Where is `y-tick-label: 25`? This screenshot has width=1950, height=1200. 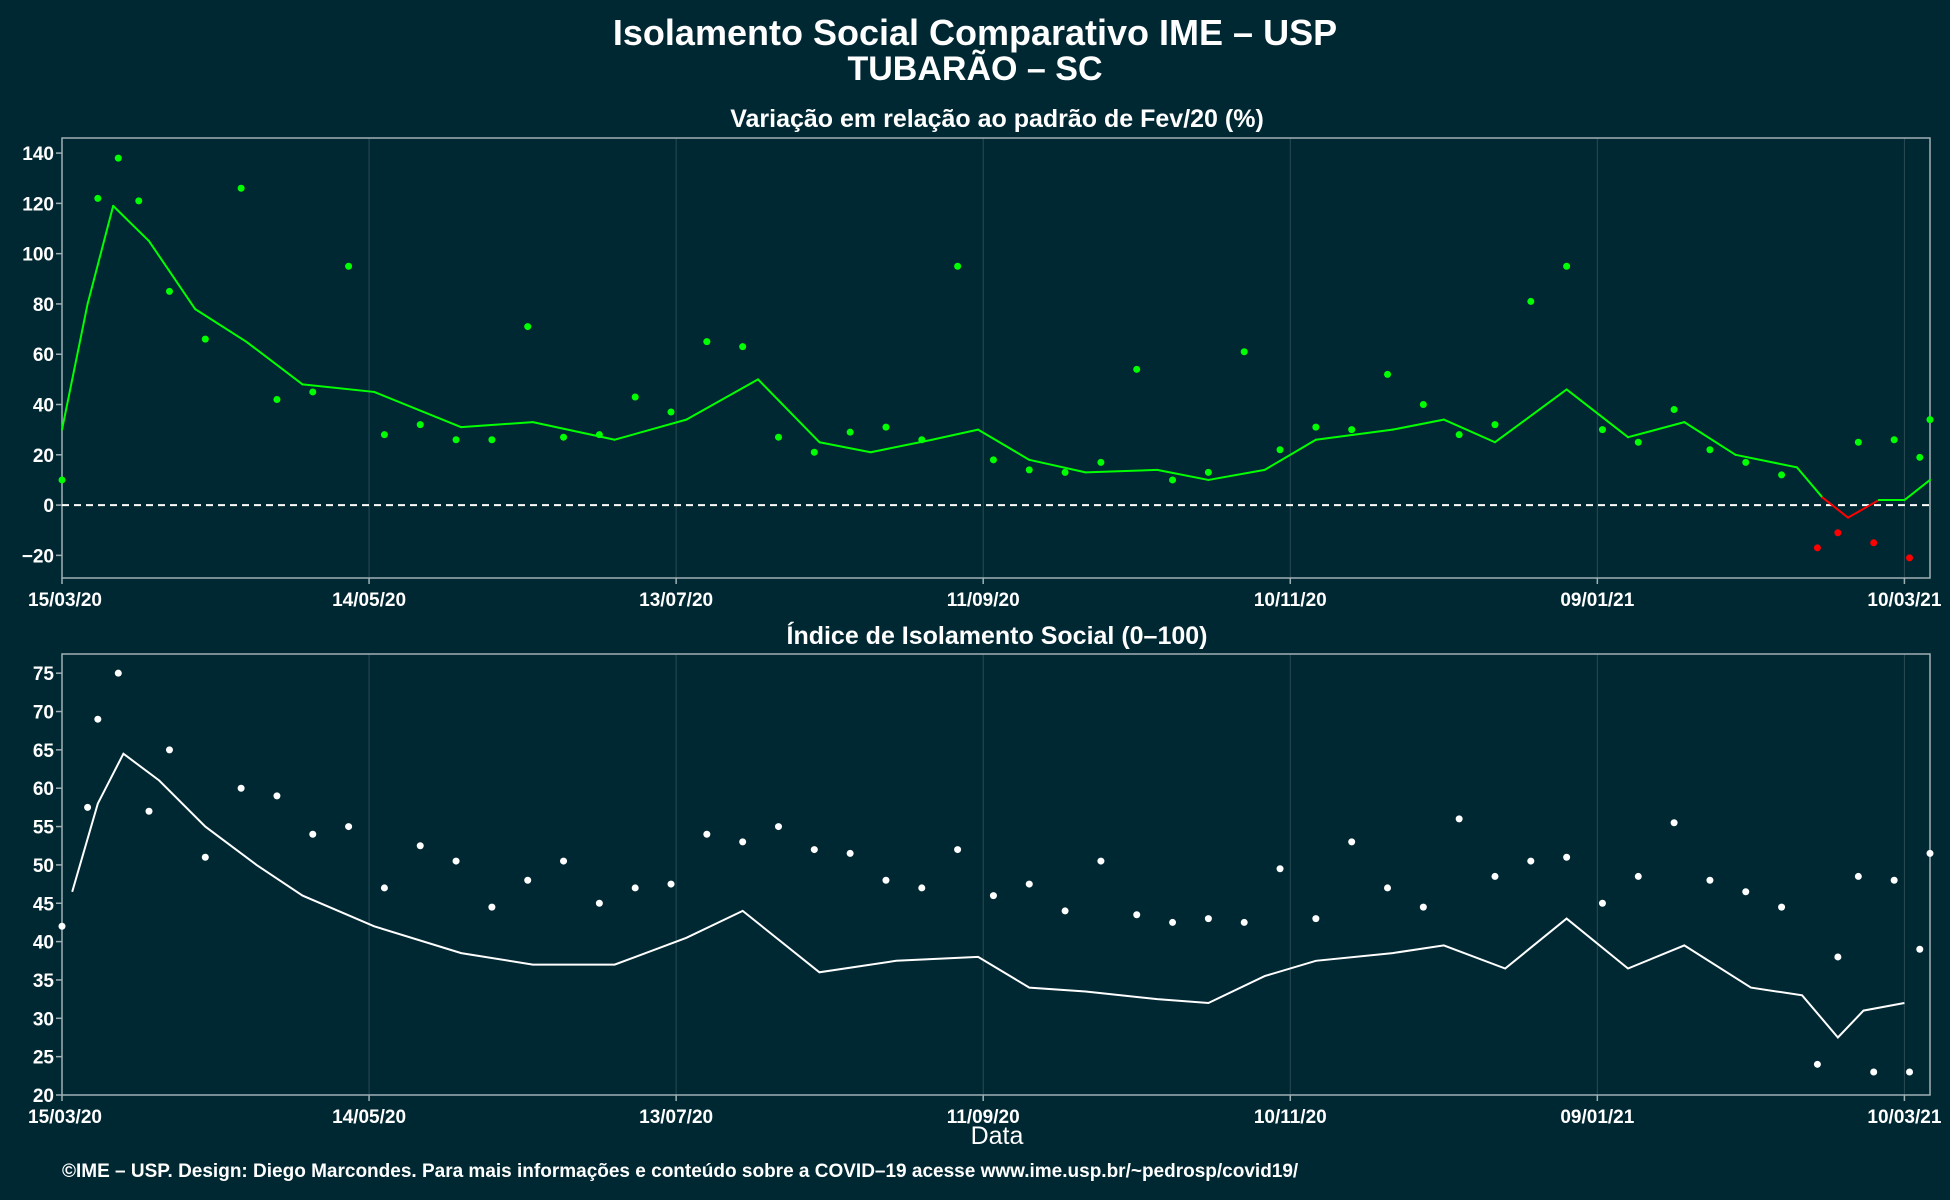 y-tick-label: 25 is located at coordinates (44, 1058).